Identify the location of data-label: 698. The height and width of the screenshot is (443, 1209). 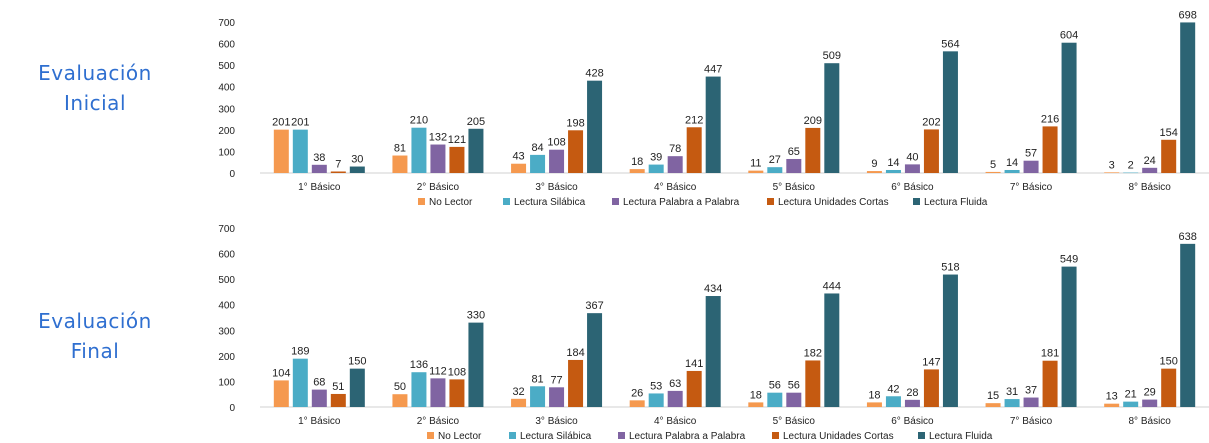
(1188, 15).